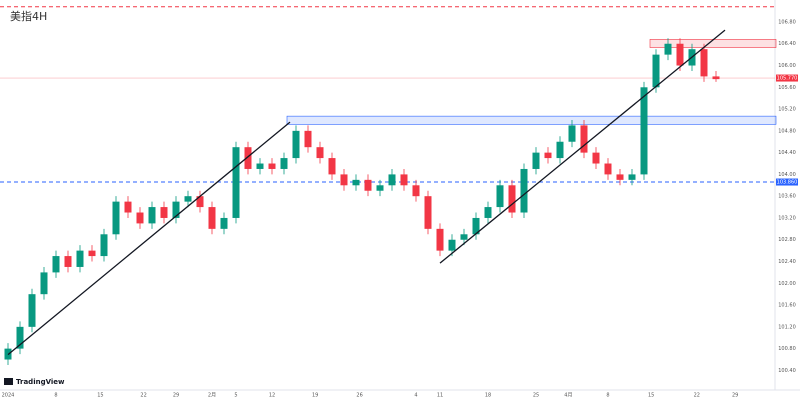 This screenshot has width=800, height=400. I want to click on x-tick-label: 18, so click(488, 396).